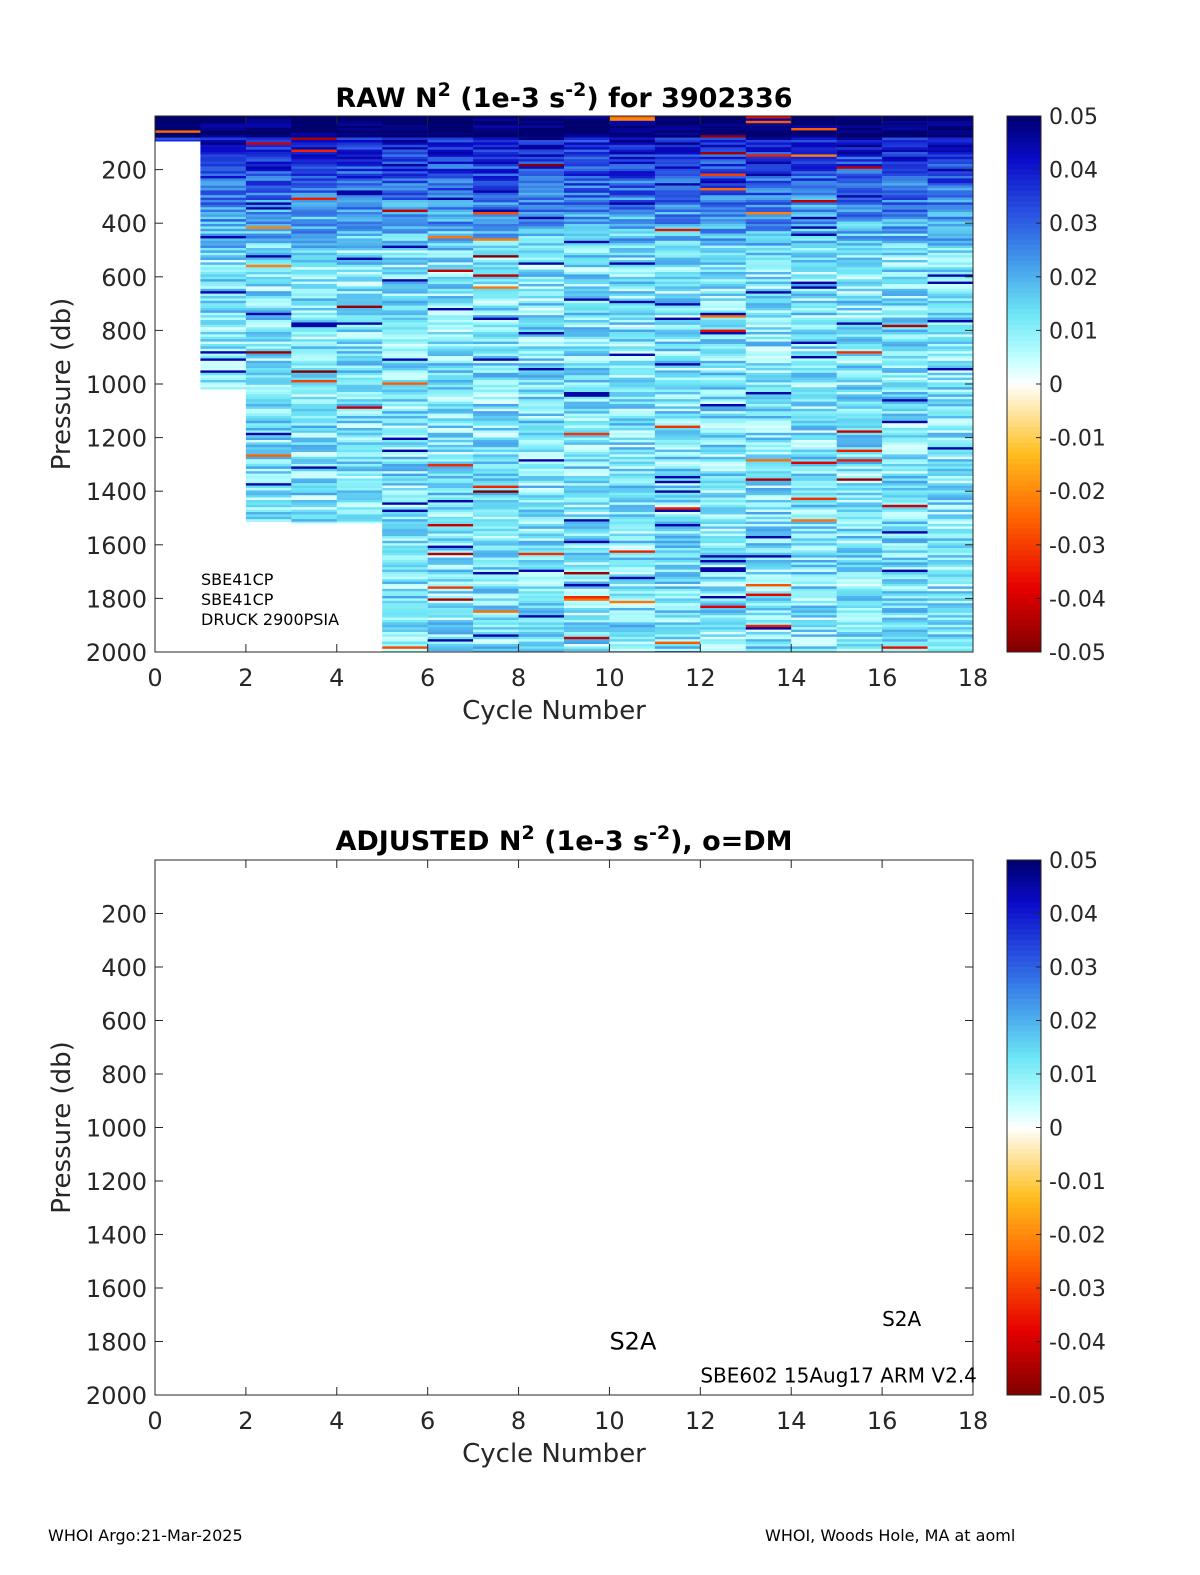 The width and height of the screenshot is (1200, 1575). What do you see at coordinates (237, 579) in the screenshot?
I see `sensor-annotation: SBE41CP` at bounding box center [237, 579].